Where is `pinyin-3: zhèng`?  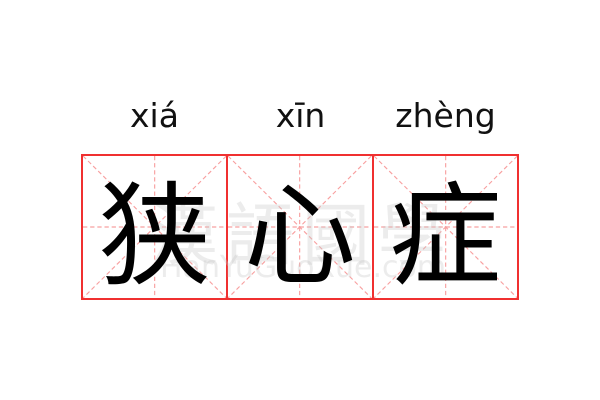 pinyin-3: zhèng is located at coordinates (445, 115).